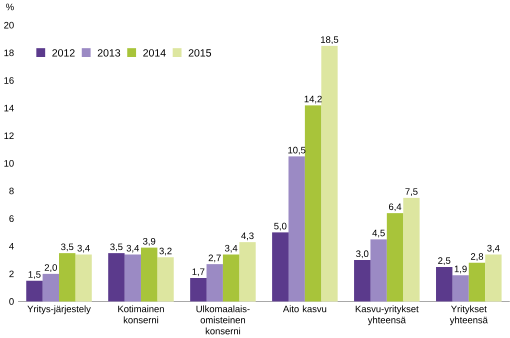 This screenshot has width=510, height=338. I want to click on y-tick-label: 12, so click(9, 135).